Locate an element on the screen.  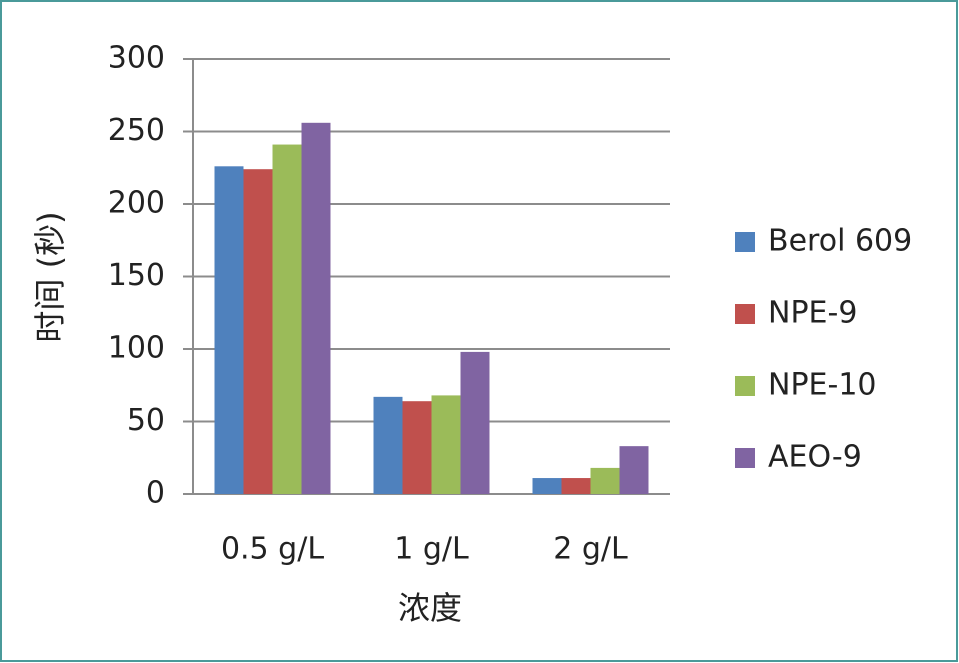
x-tick-label: 0.5 g/L is located at coordinates (272, 549).